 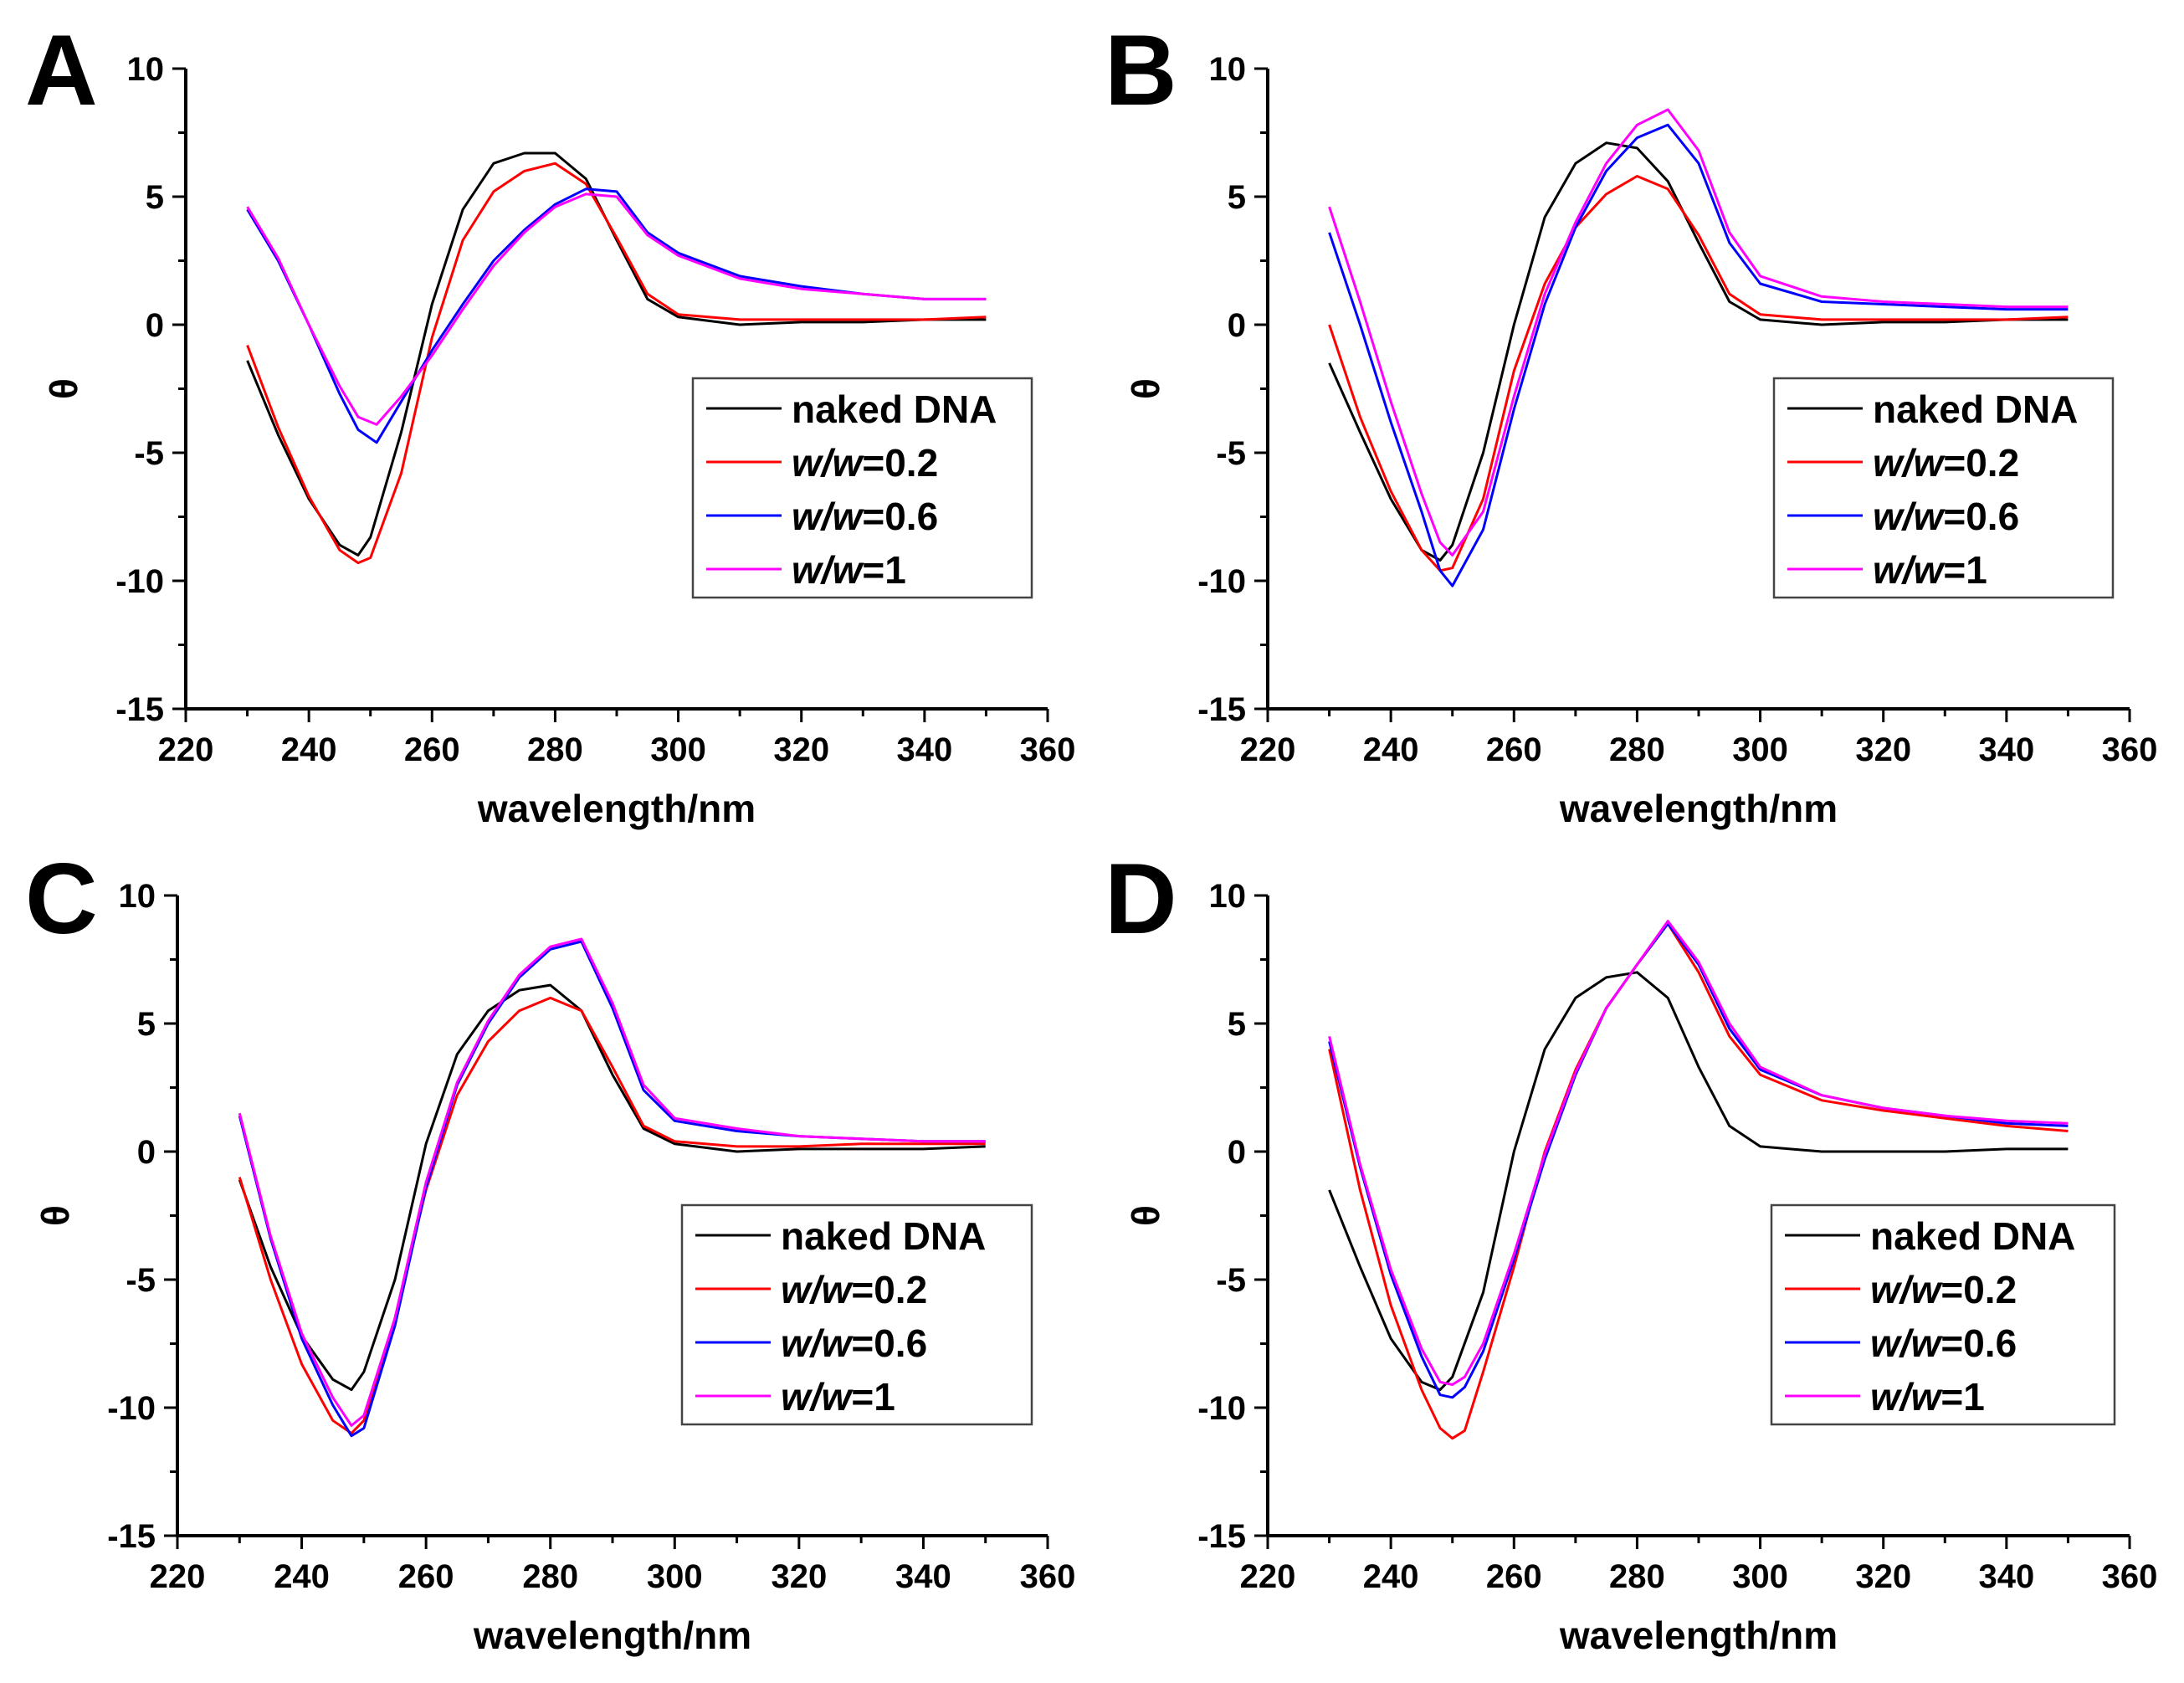 I want to click on y-axis-title: θ, so click(x=55, y=1215).